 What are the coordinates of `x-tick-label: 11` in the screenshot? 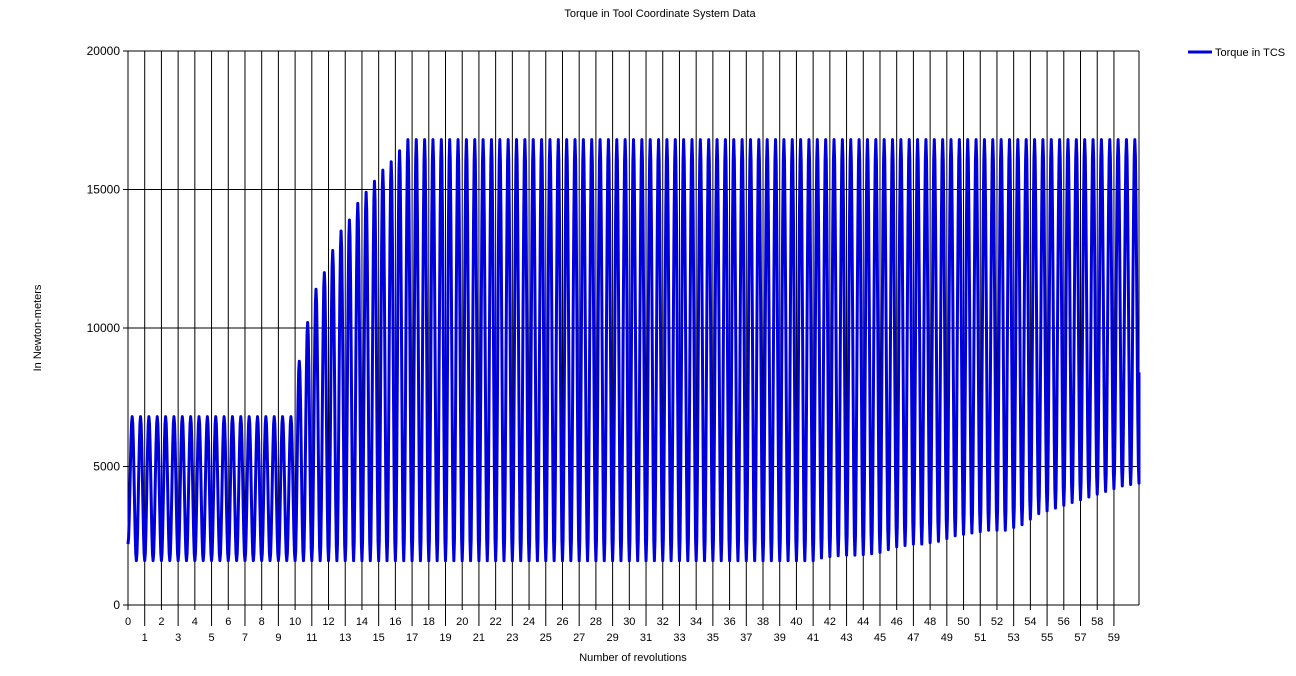 It's located at (311, 638).